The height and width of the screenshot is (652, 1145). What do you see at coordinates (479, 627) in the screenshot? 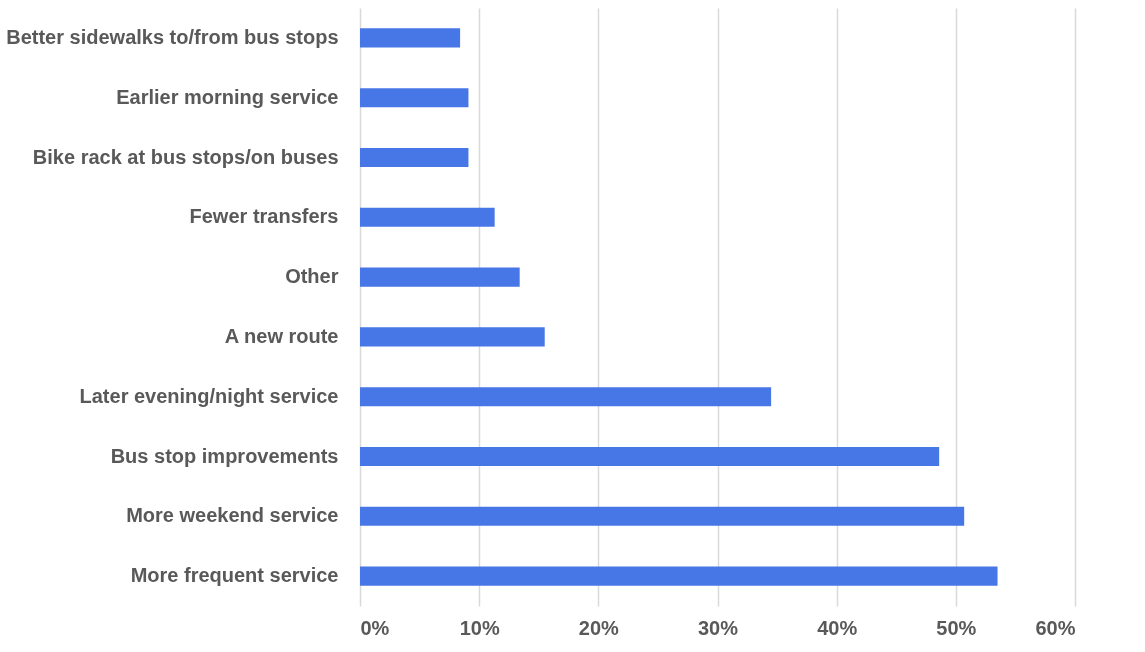
I see `x-tick-label: 10%` at bounding box center [479, 627].